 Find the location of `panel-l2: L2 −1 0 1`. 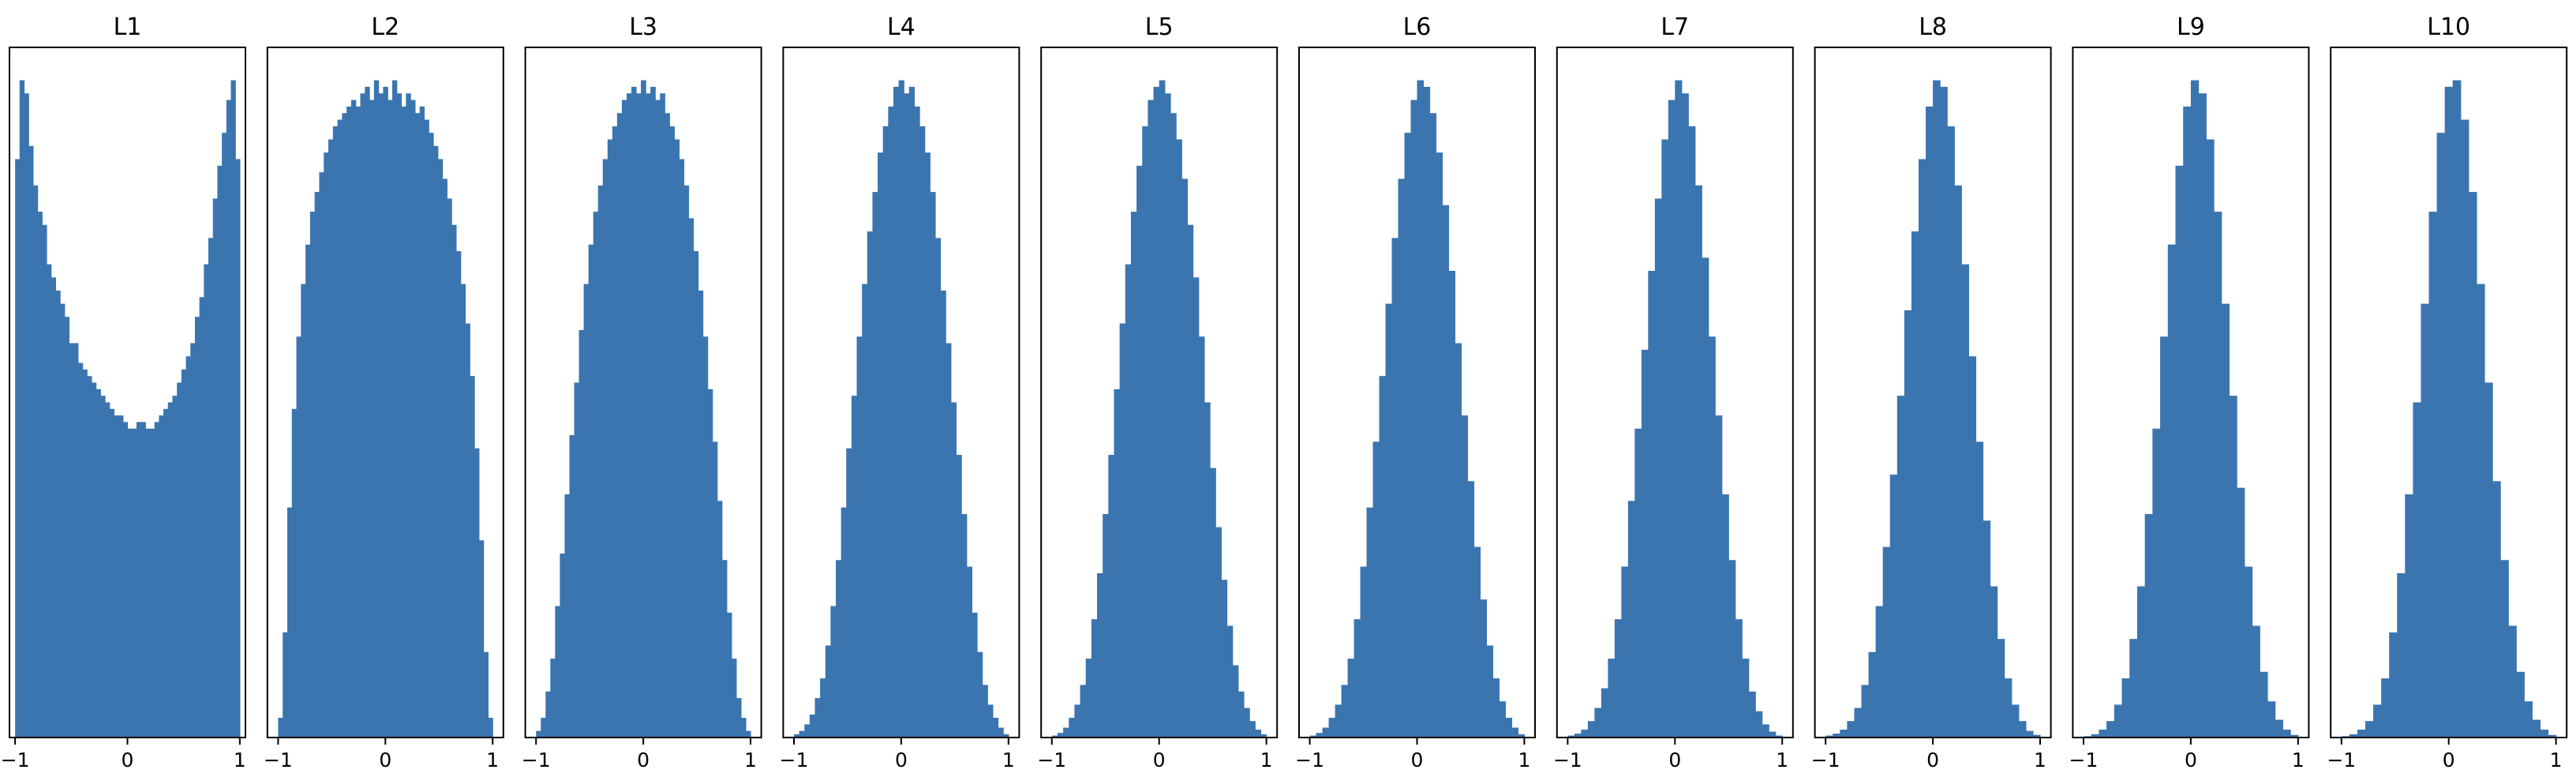

panel-l2: L2 −1 0 1 is located at coordinates (384, 392).